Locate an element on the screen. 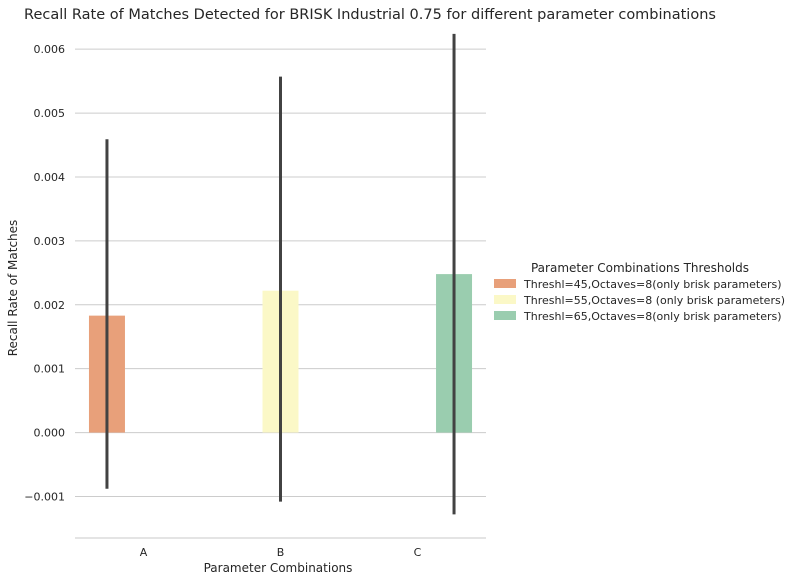 The image size is (796, 582). y-tick-label: 0.005 is located at coordinates (50, 113).